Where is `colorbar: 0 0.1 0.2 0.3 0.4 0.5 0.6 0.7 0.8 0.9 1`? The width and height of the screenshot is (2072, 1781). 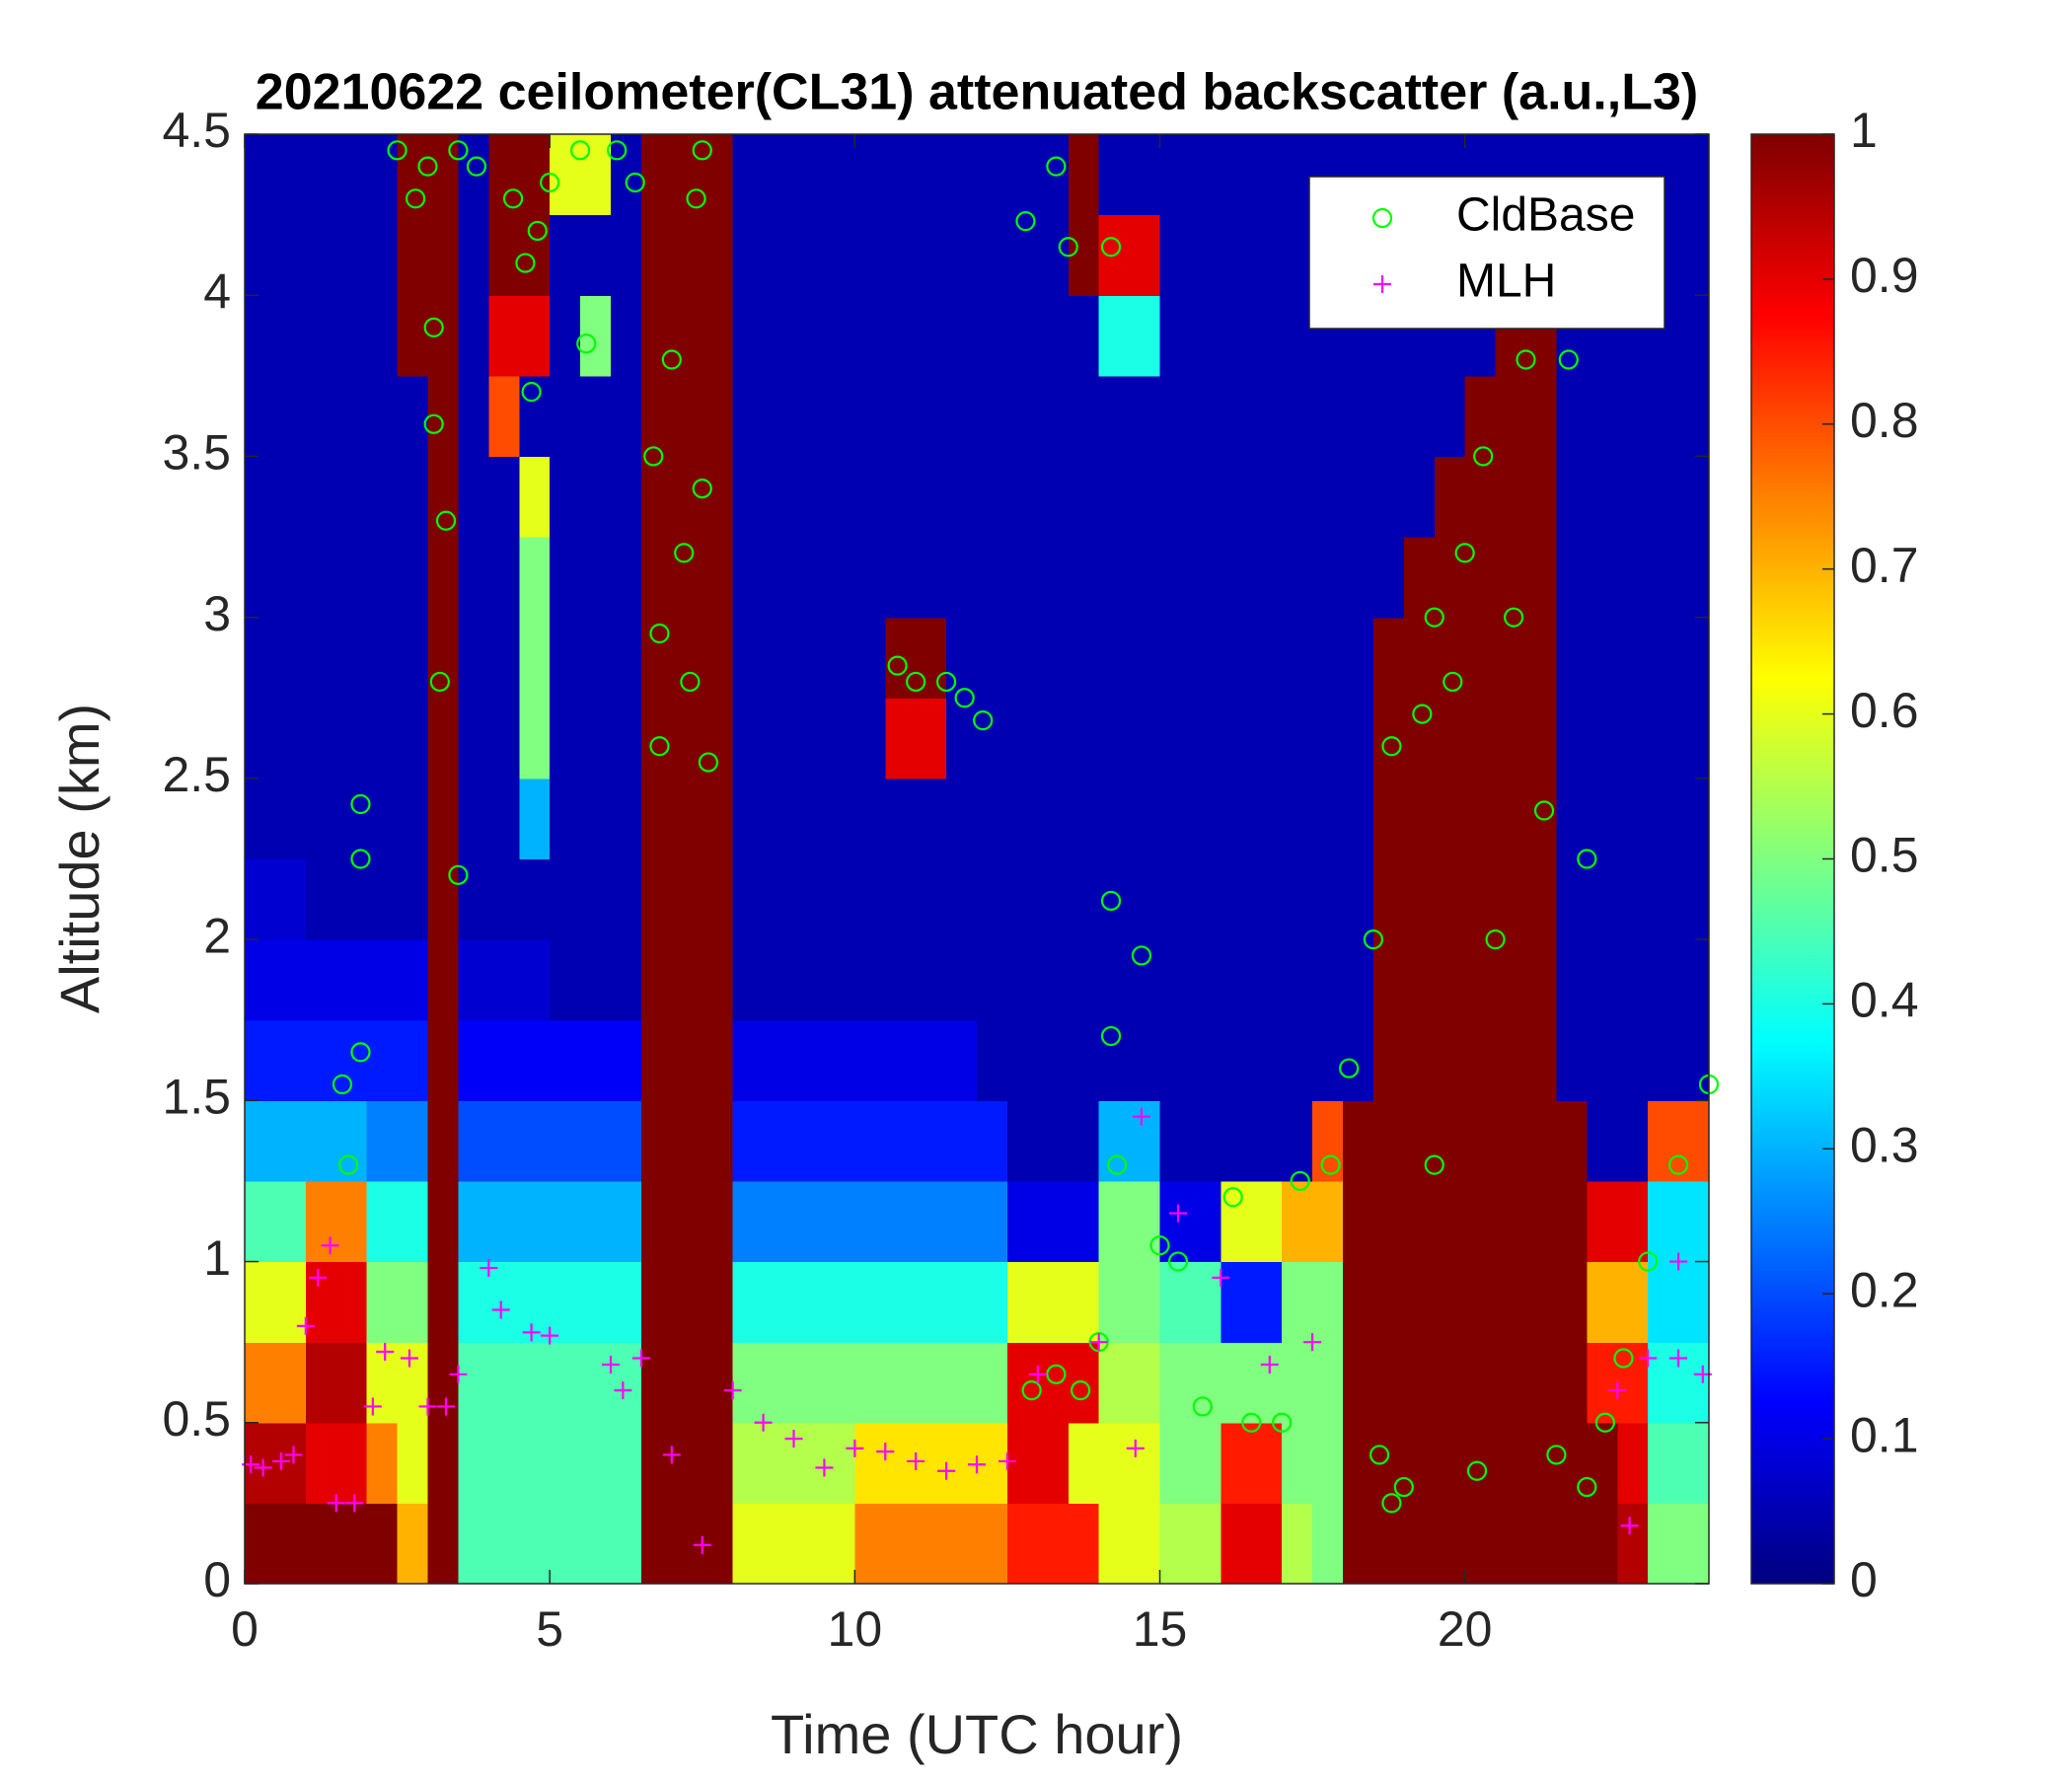 colorbar: 0 0.1 0.2 0.3 0.4 0.5 0.6 0.7 0.8 0.9 1 is located at coordinates (1835, 855).